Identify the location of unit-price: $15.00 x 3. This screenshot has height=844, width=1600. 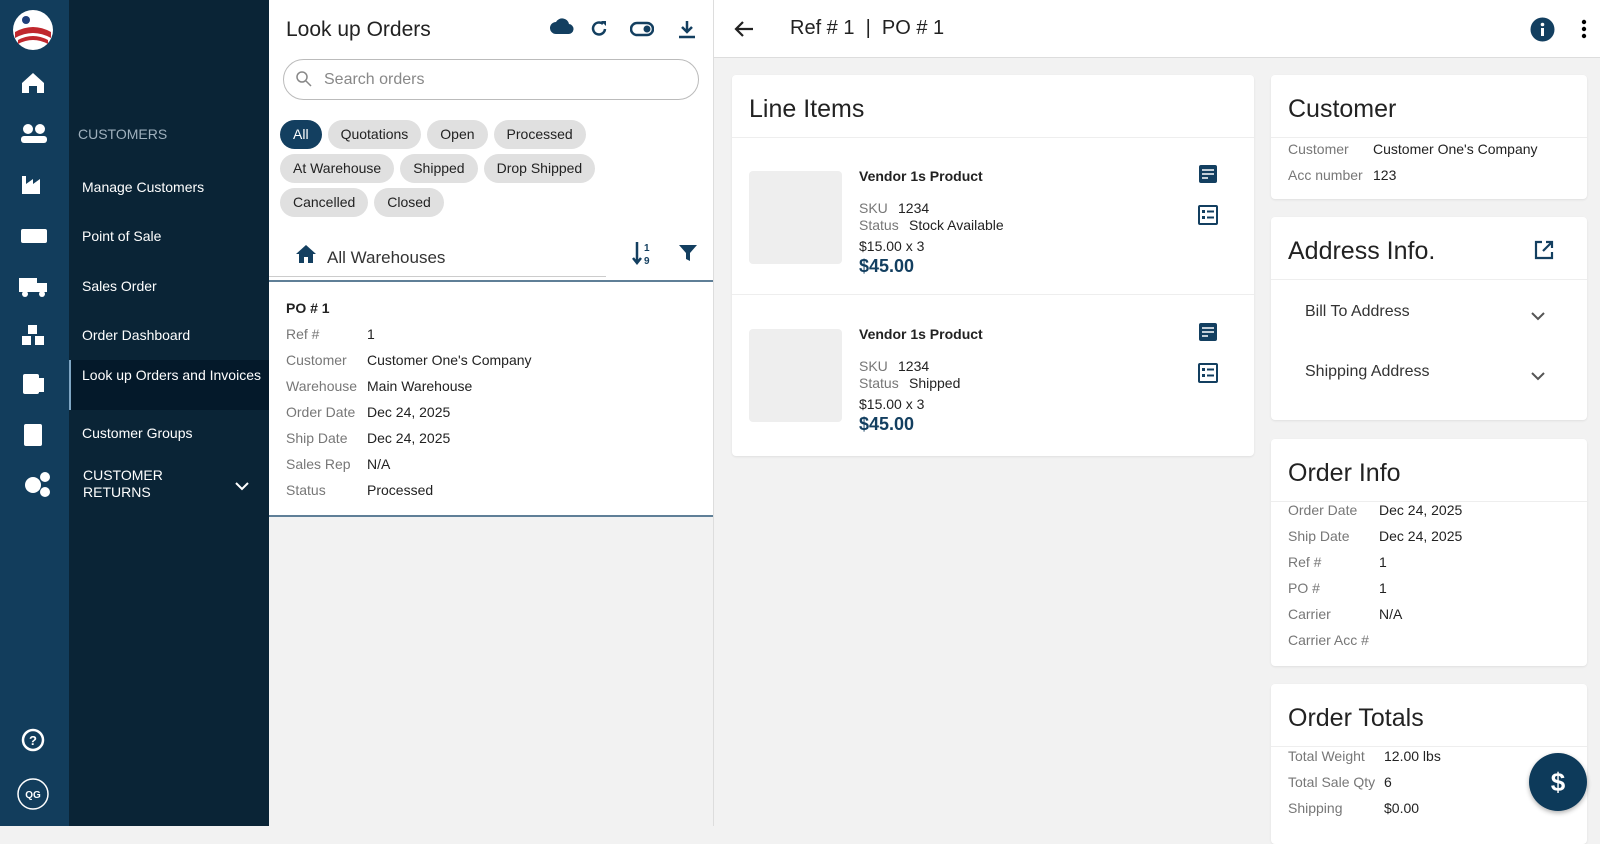
(892, 246).